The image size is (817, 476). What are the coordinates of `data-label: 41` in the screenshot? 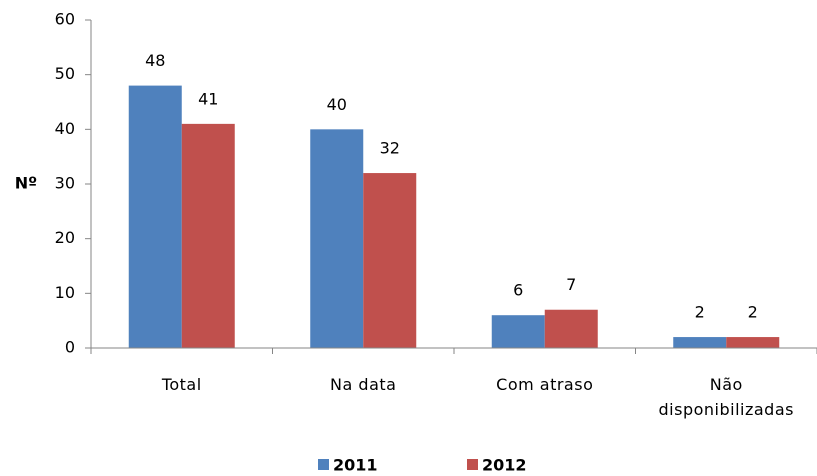 It's located at (208, 98).